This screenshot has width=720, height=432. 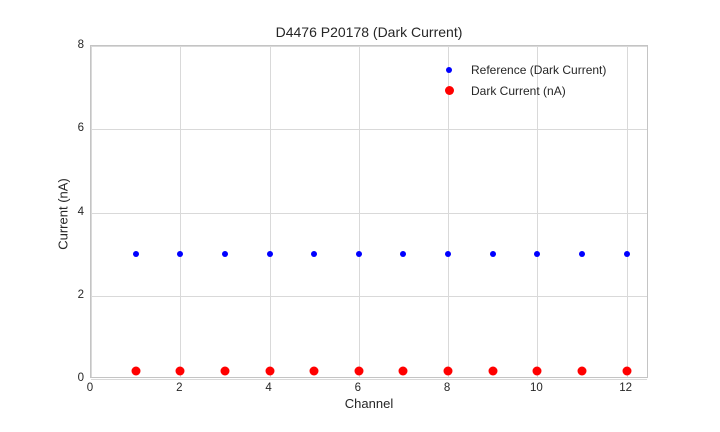 I want to click on y-tick-label: 8, so click(x=80, y=45).